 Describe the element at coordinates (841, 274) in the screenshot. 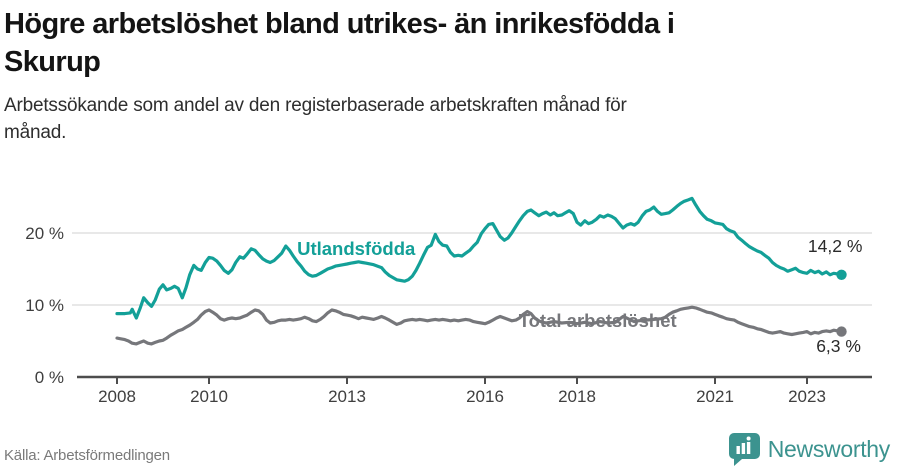

I see `end-dot-utlandsfodda` at that location.